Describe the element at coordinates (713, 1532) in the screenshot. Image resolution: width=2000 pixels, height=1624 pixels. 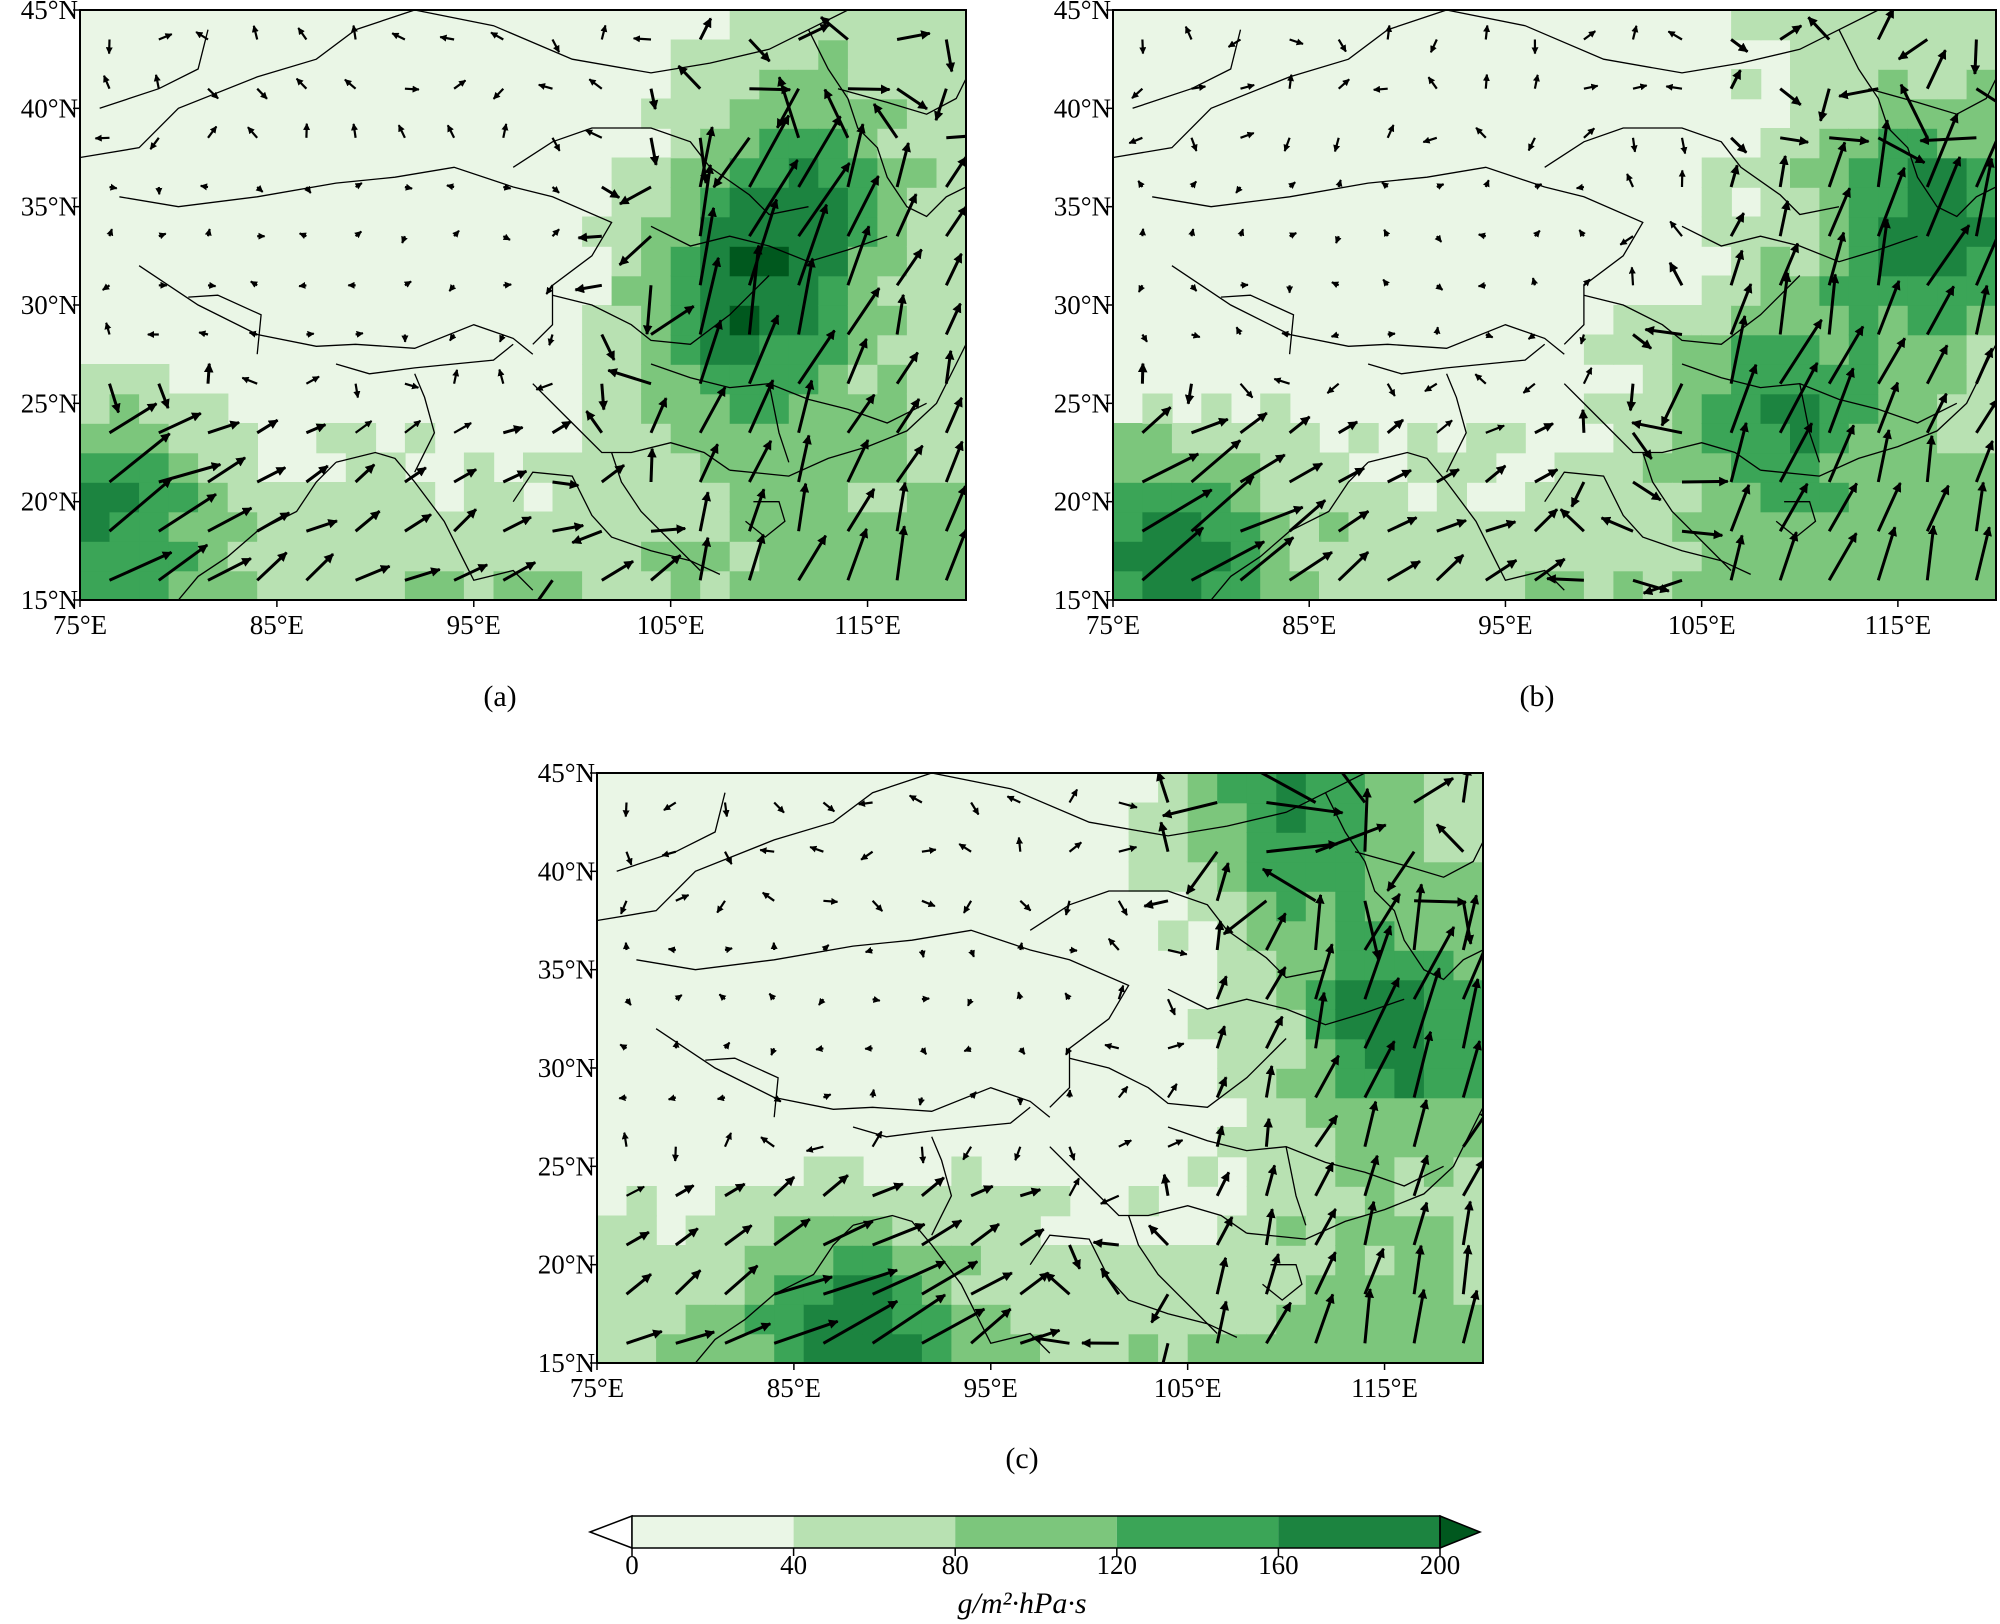
I see `colorbar-segment` at that location.